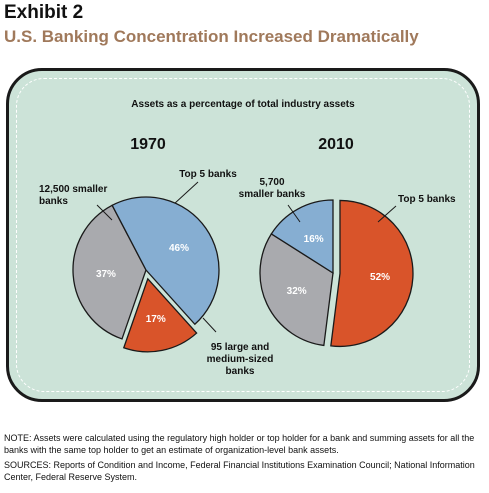 The image size is (489, 493). What do you see at coordinates (272, 194) in the screenshot?
I see `slice-category-label-line: smaller banks` at bounding box center [272, 194].